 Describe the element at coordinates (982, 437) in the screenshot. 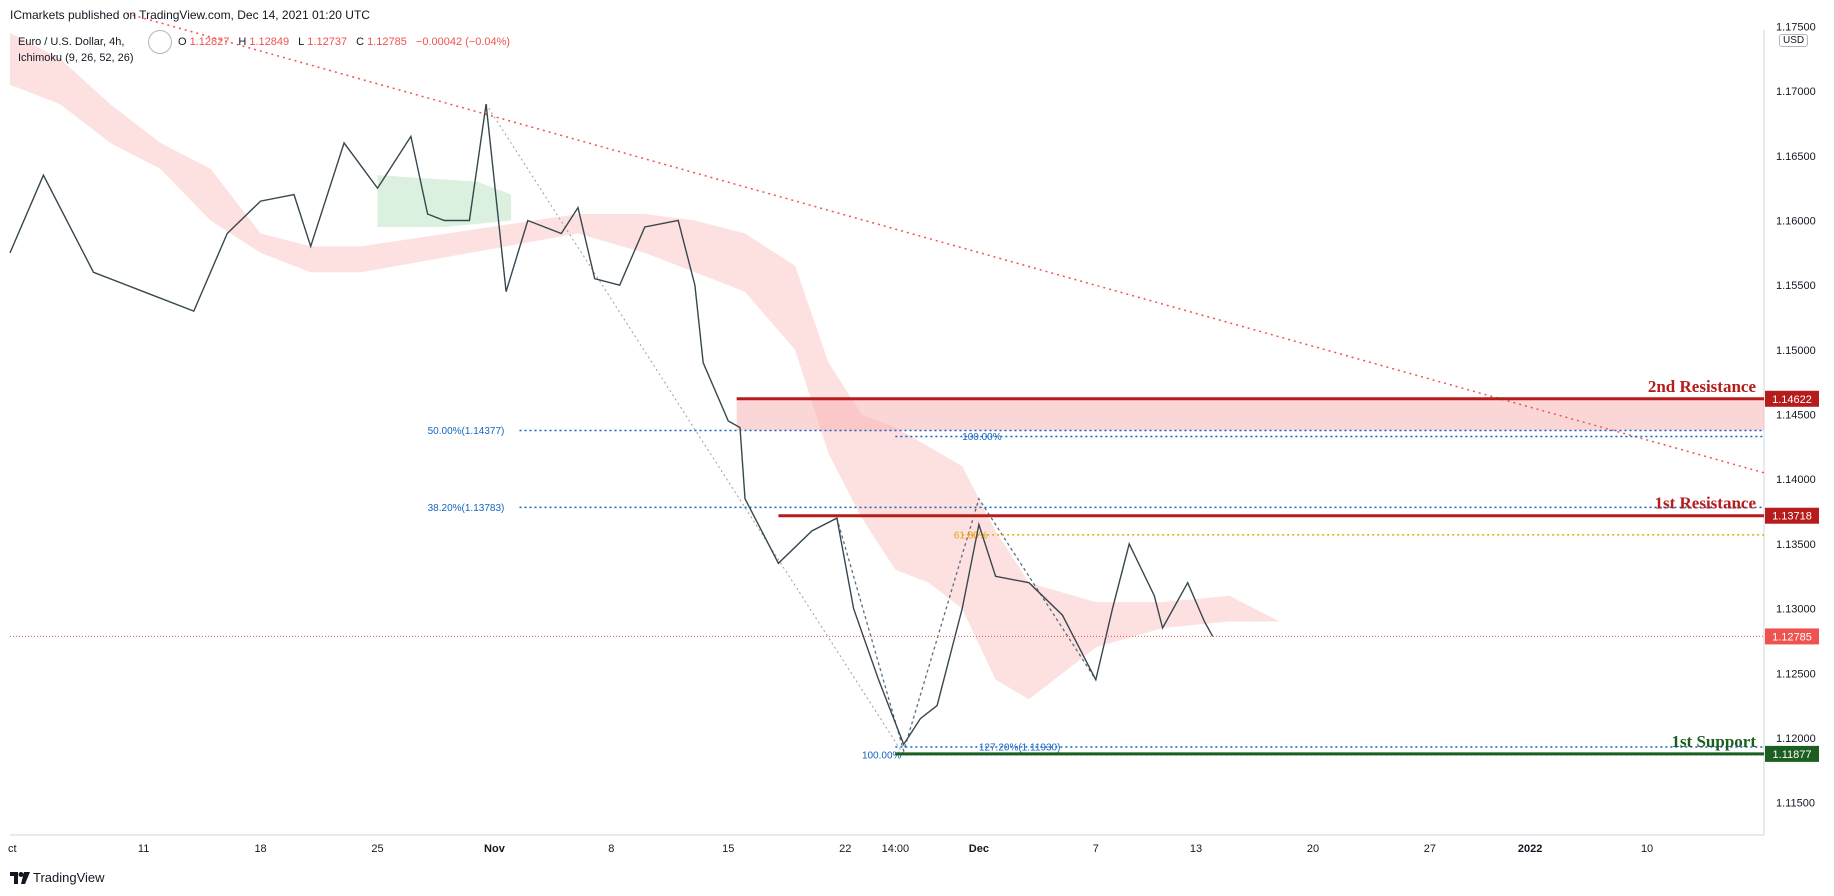

I see `fib-label-2: 100.00%` at that location.